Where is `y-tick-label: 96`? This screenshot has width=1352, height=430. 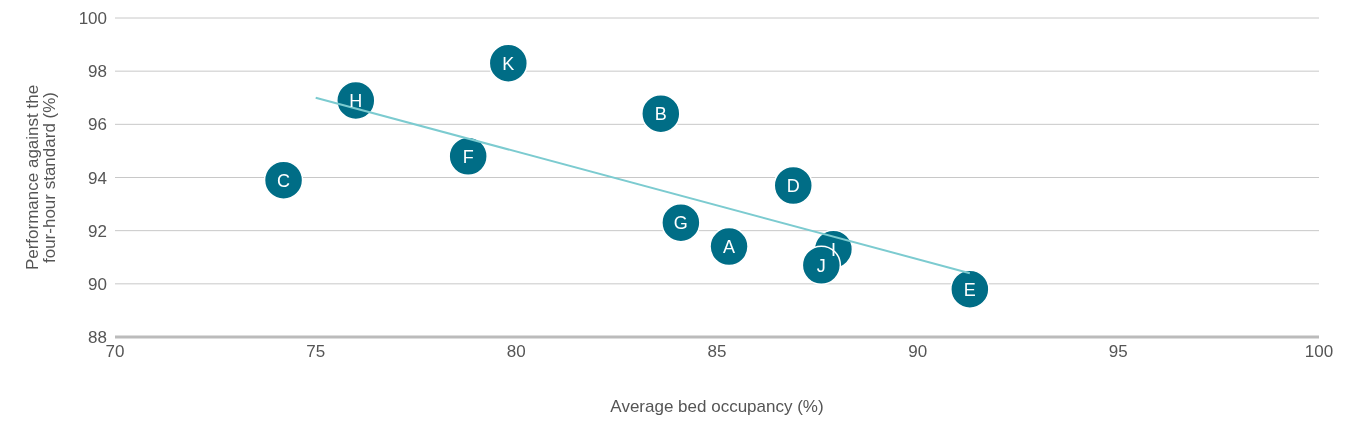 y-tick-label: 96 is located at coordinates (97, 125).